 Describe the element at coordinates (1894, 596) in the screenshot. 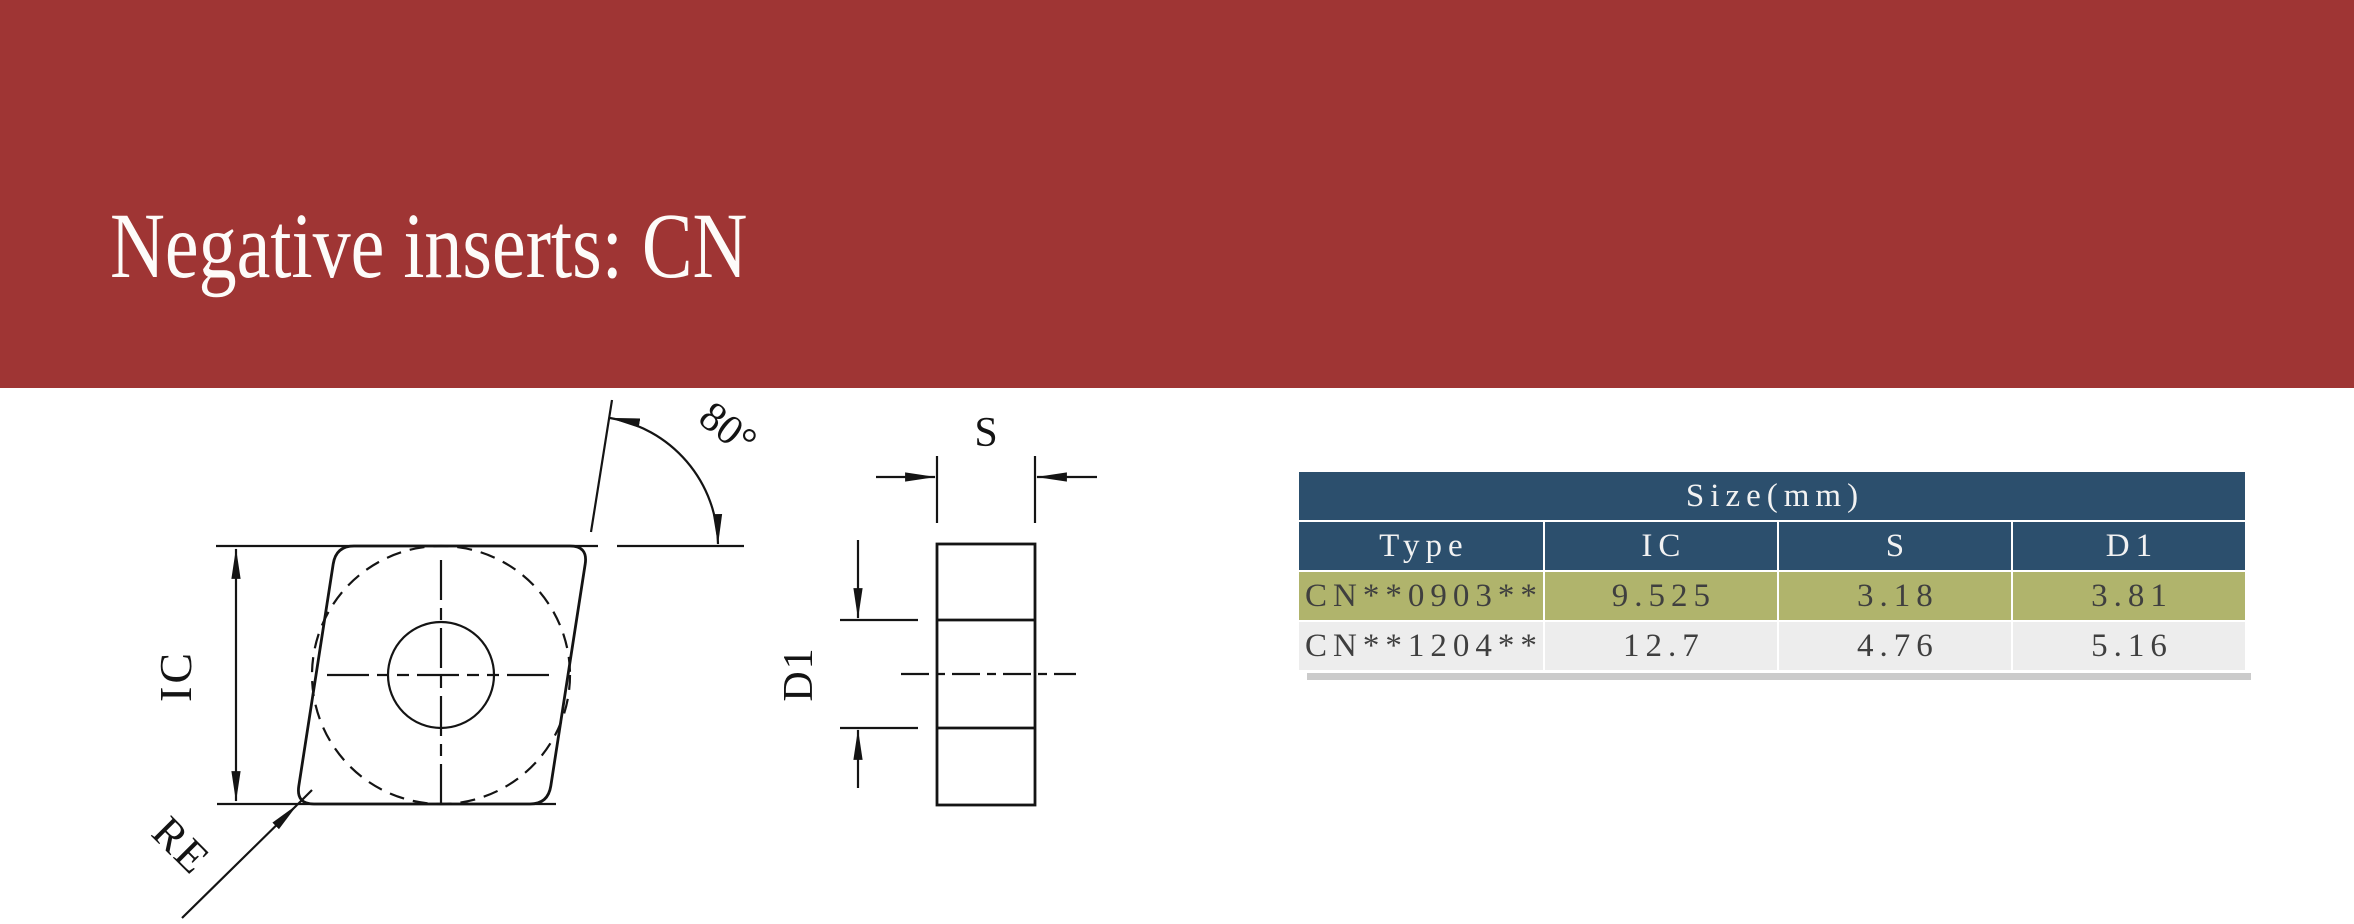

I see `table-cell-s: 3.18` at that location.